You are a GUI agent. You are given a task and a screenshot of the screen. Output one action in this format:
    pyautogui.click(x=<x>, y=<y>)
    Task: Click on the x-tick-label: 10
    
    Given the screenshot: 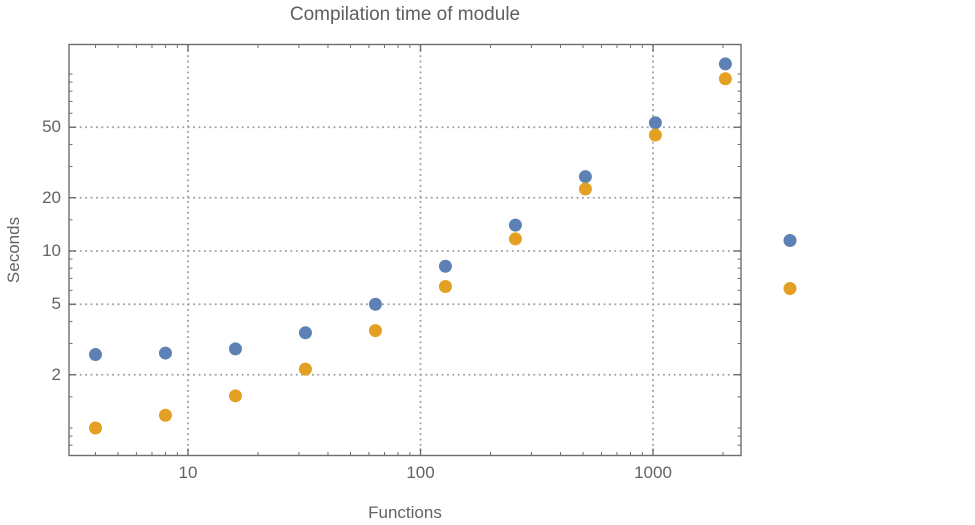 What is the action you would take?
    pyautogui.click(x=188, y=472)
    